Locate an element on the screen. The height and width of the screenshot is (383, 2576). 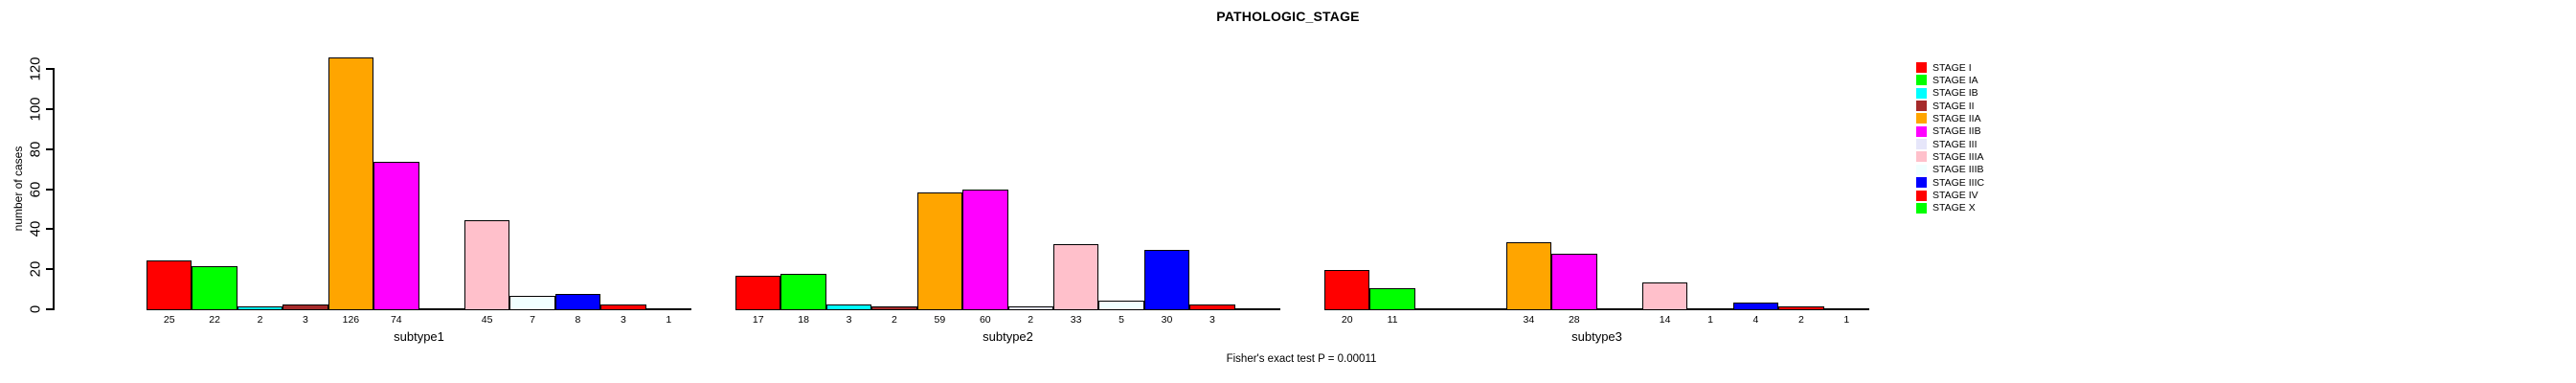
bar-value-label: 5 is located at coordinates (1121, 320).